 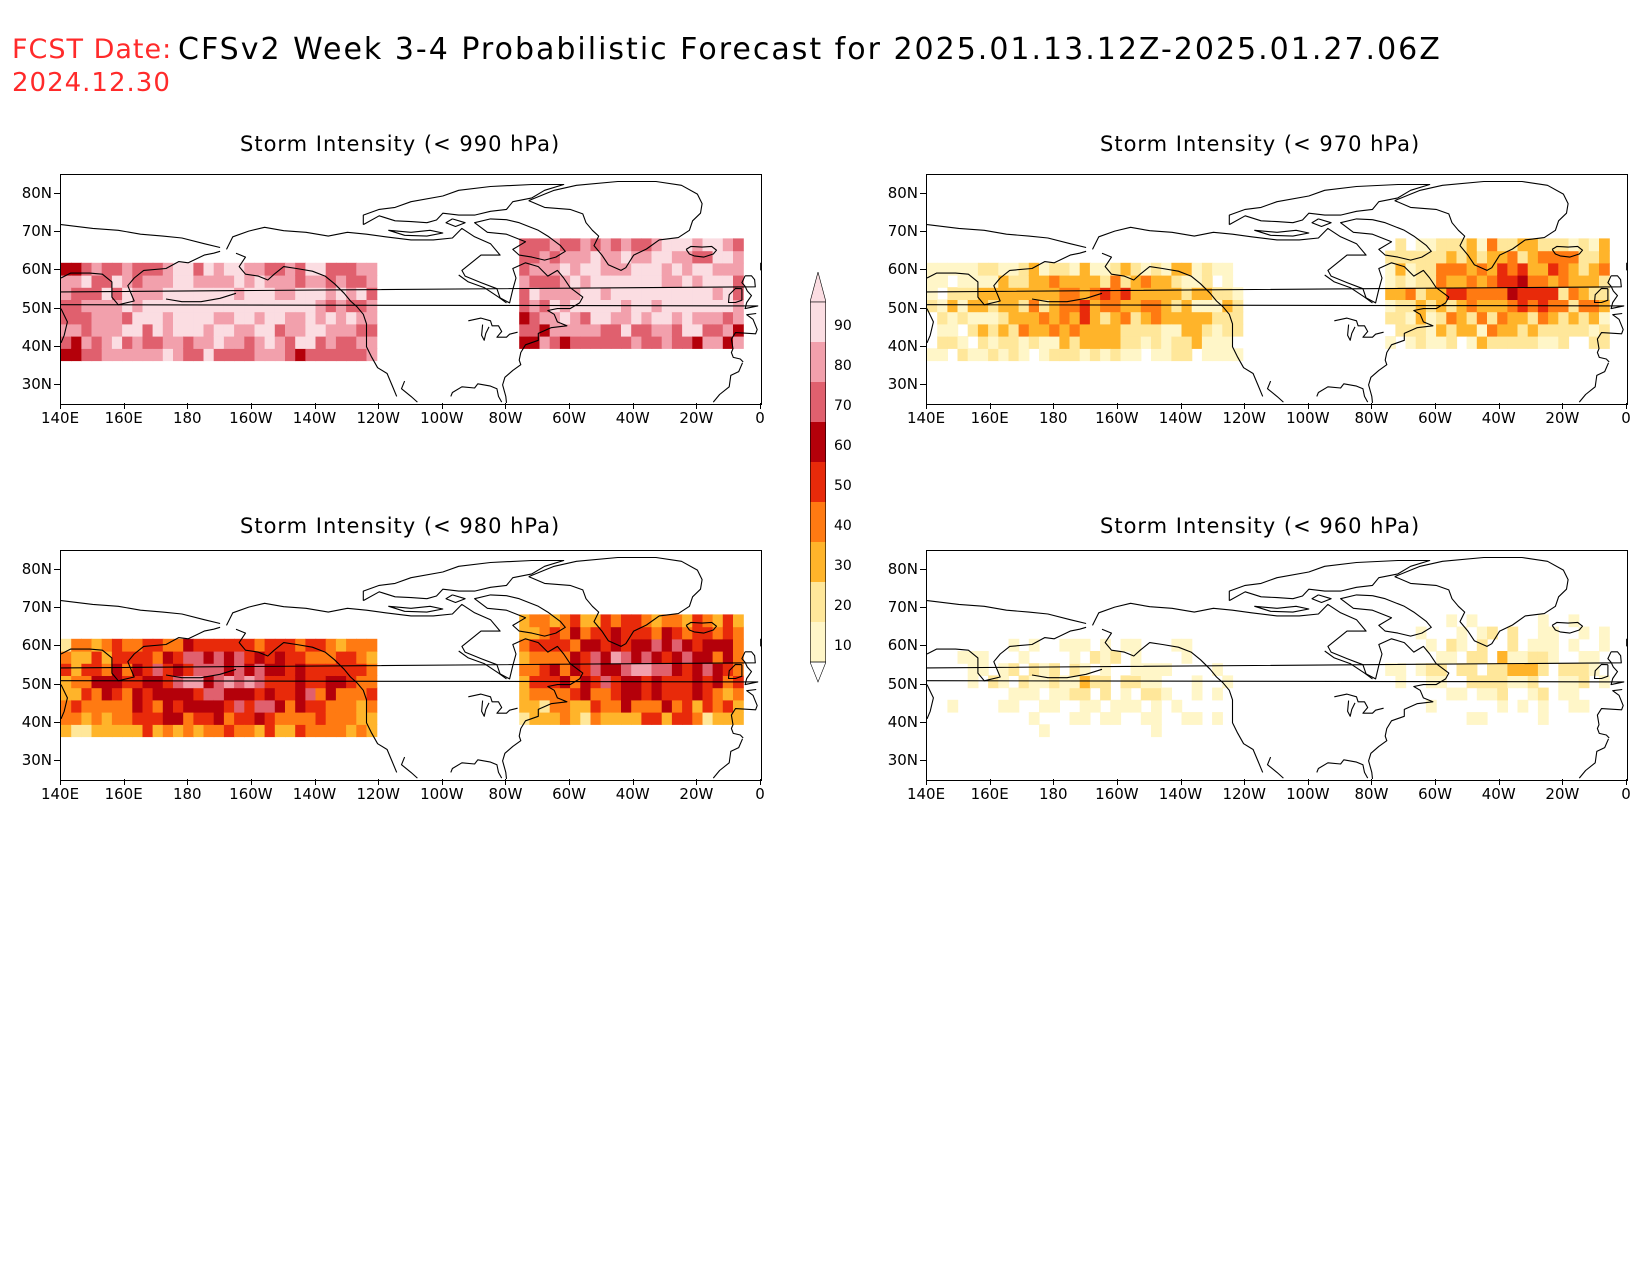 I want to click on x-tick-label: 60W, so click(x=569, y=418).